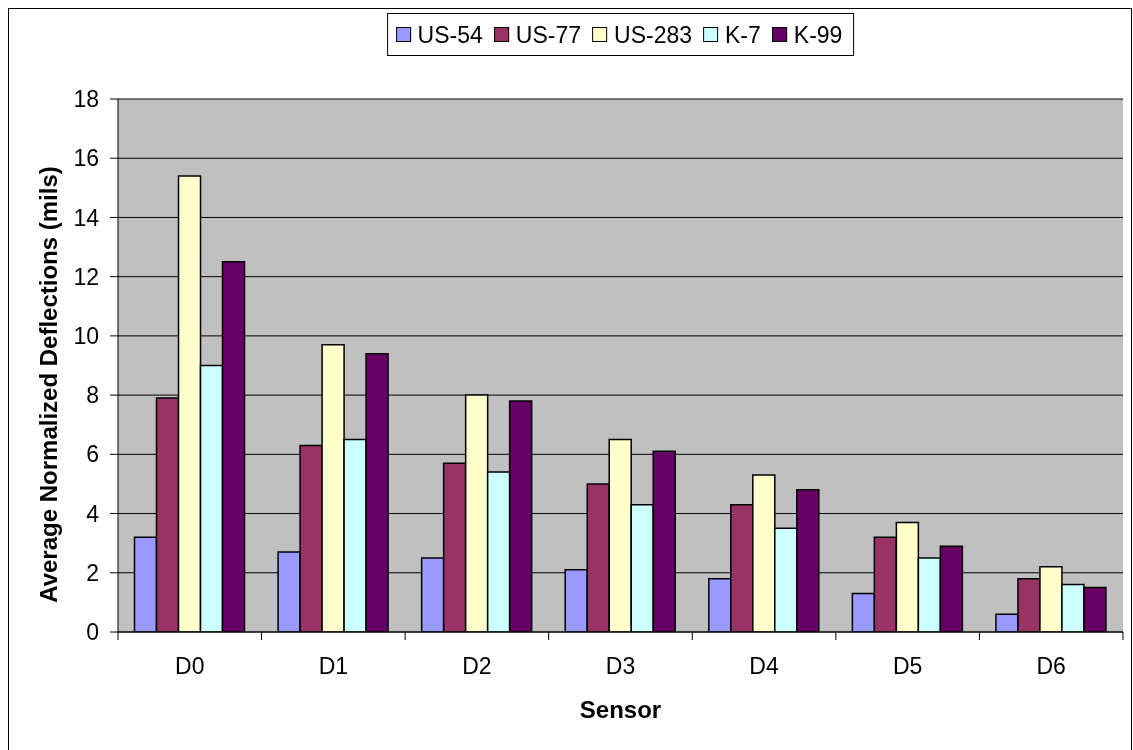  I want to click on legend-label: US-283, so click(653, 34).